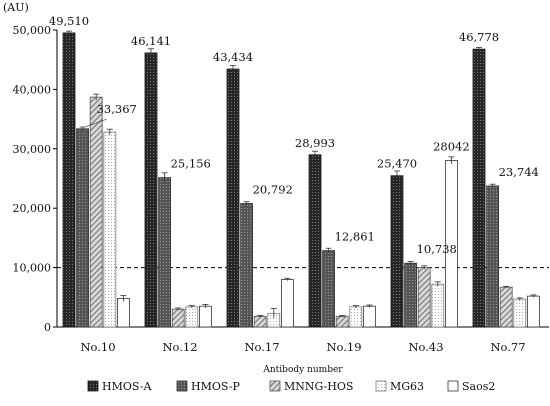  Describe the element at coordinates (32, 268) in the screenshot. I see `y-tick-label: 10,000` at that location.